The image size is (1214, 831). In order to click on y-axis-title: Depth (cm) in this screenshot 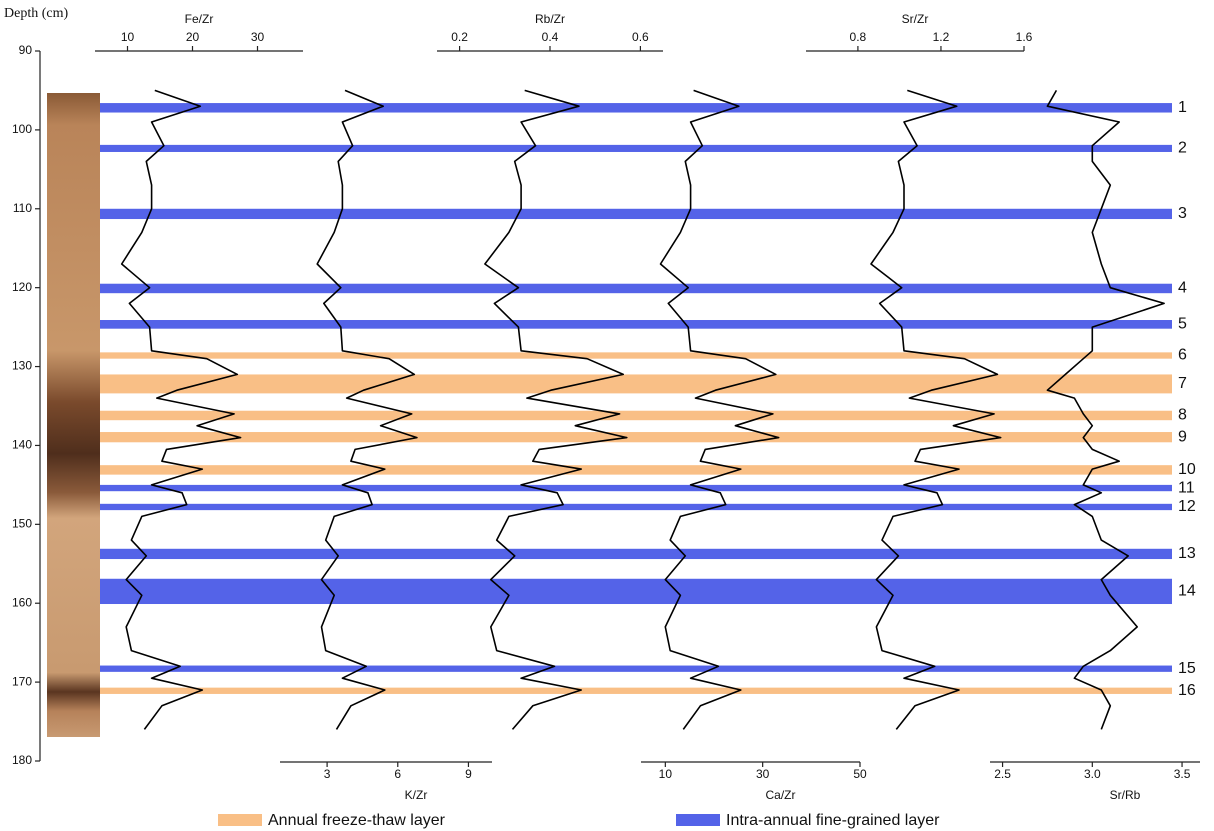, I will do `click(36, 13)`.